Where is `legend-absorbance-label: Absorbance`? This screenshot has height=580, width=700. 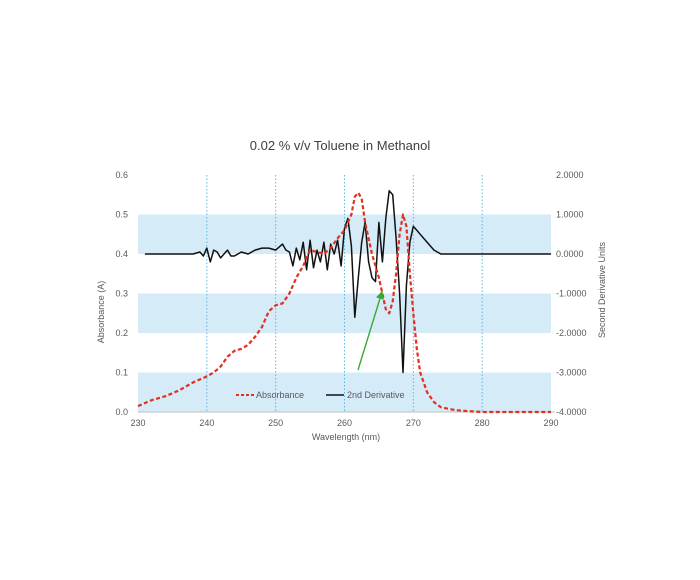
legend-absorbance-label: Absorbance is located at coordinates (280, 395).